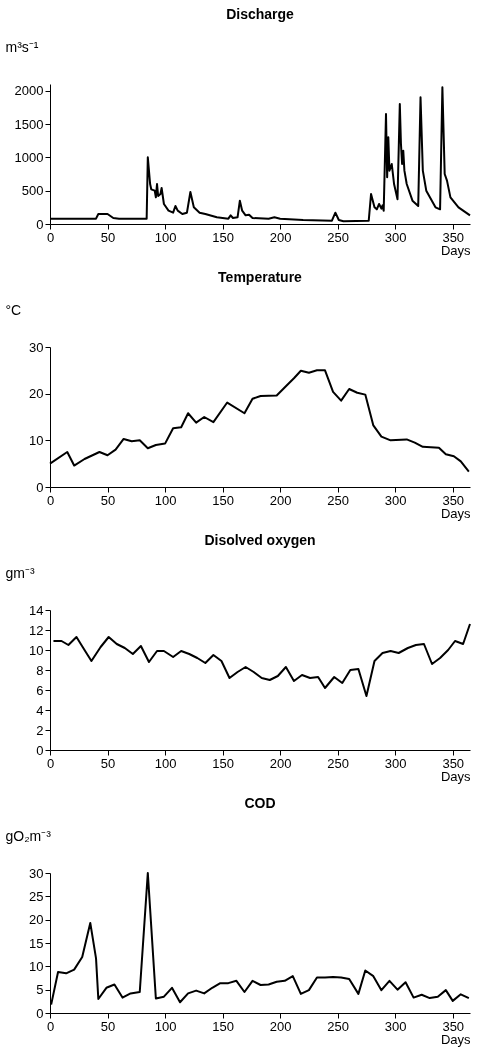 This screenshot has height=1053, width=490. I want to click on y-tick-label: 12, so click(36, 630).